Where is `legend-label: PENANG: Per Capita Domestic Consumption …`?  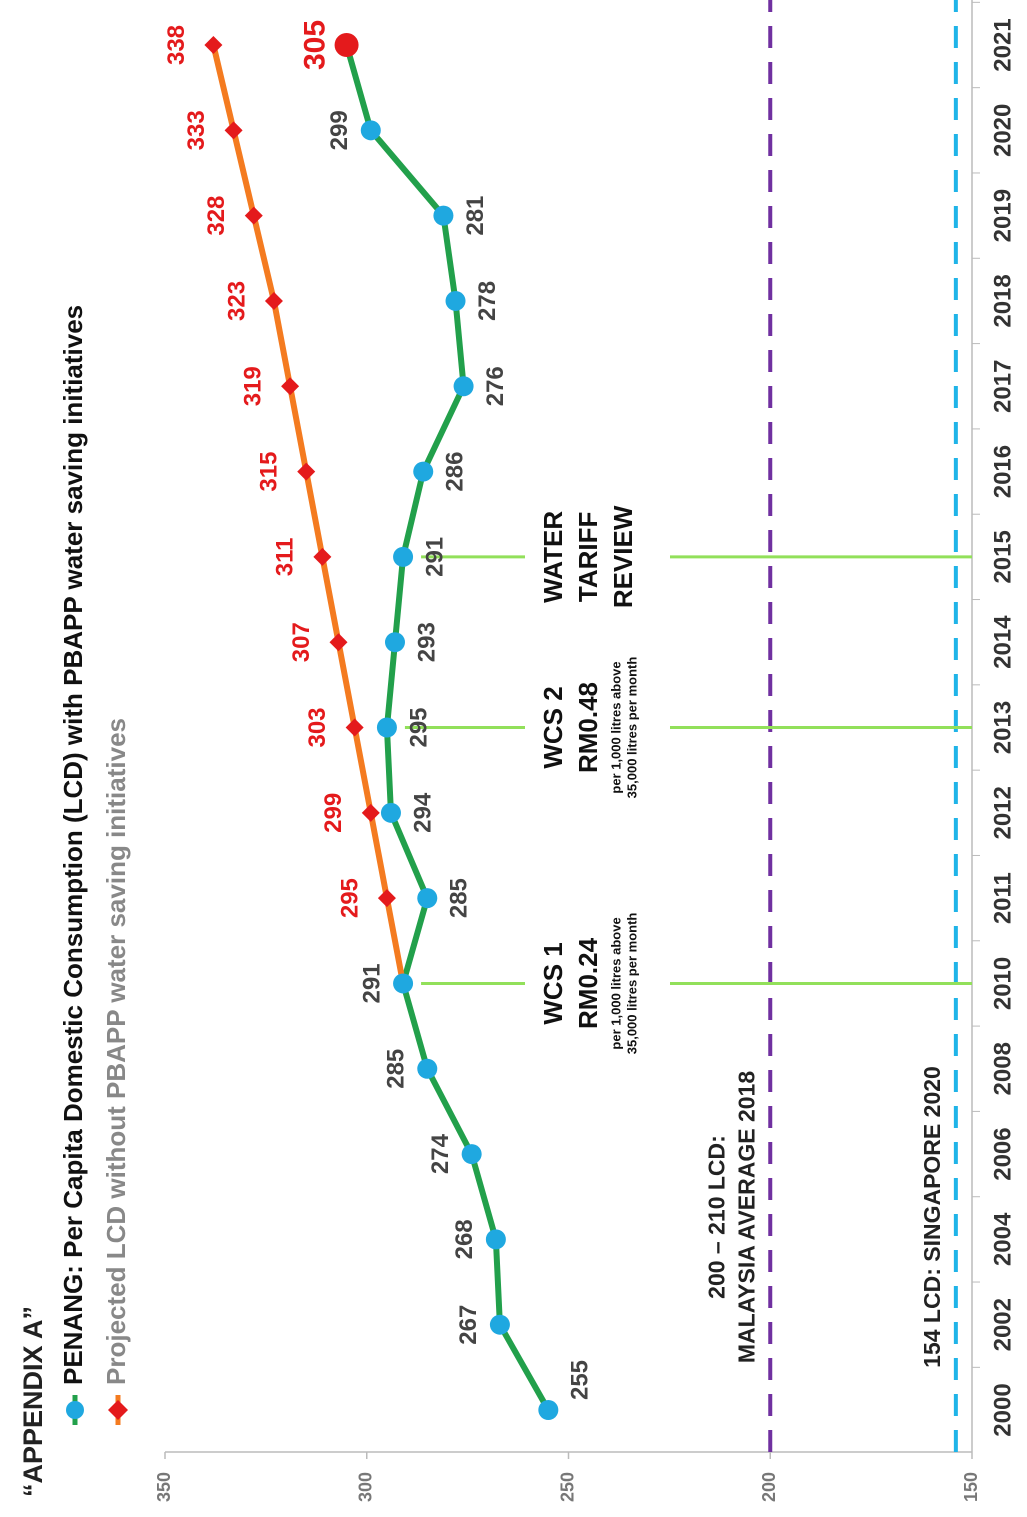 legend-label: PENANG: Per Capita Domestic Consumption … is located at coordinates (73, 845).